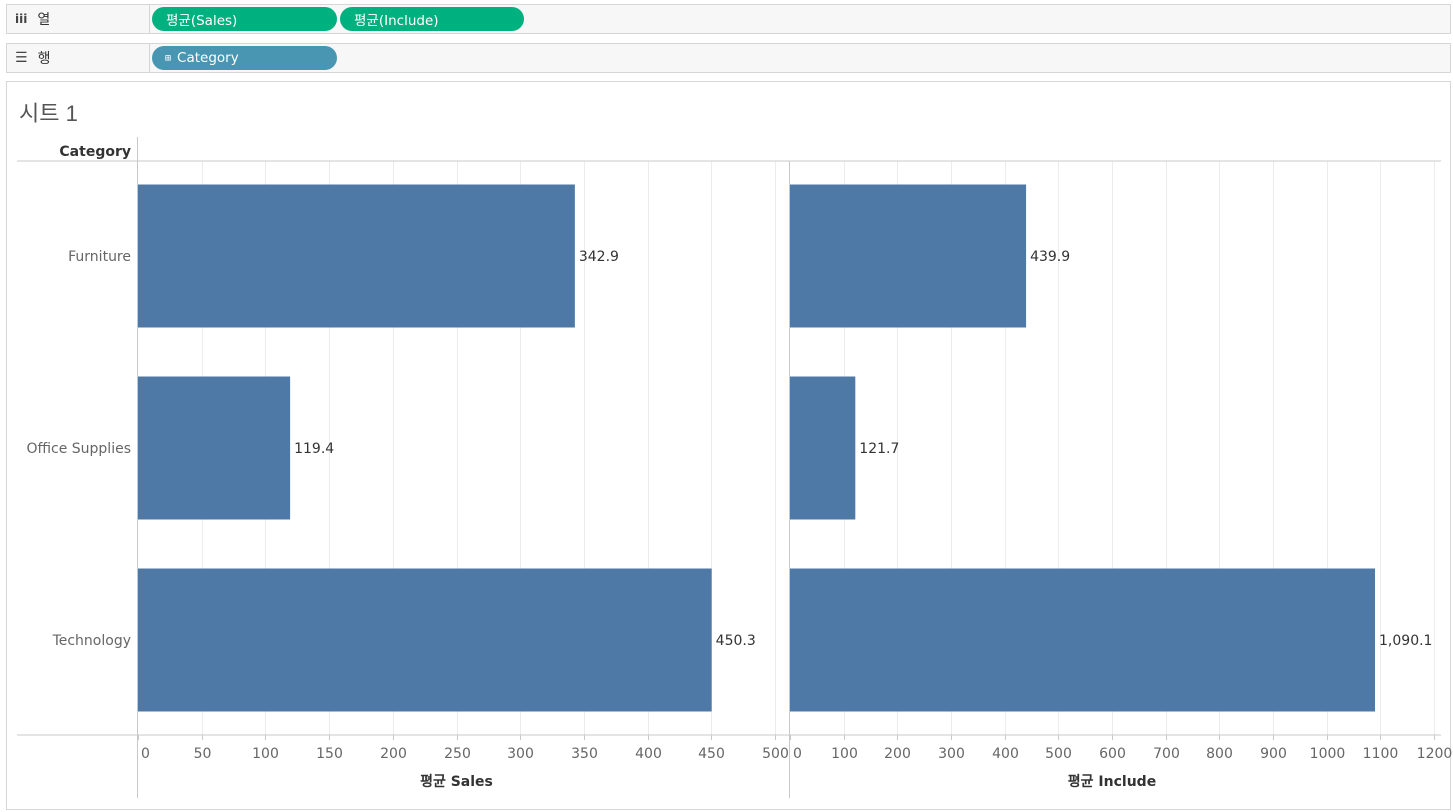  Describe the element at coordinates (584, 754) in the screenshot. I see `tick-label: 350` at that location.